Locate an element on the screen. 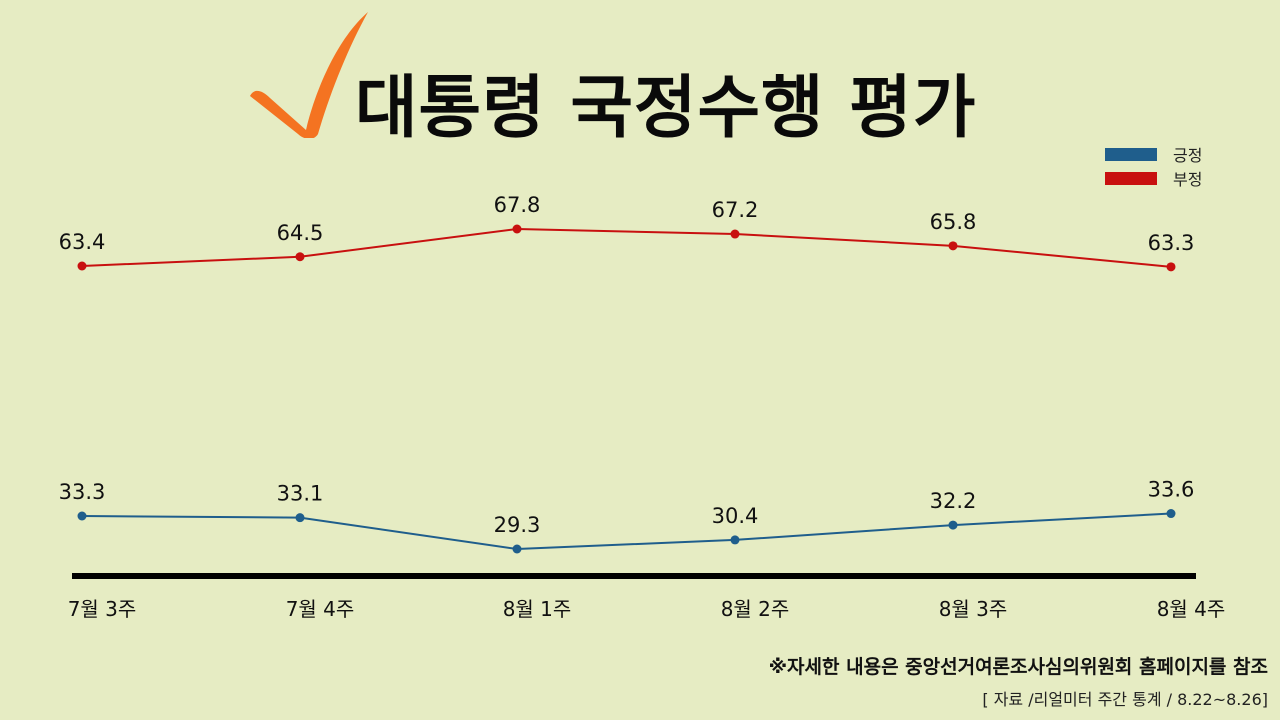 This screenshot has height=720, width=1280. negative-data-label: 67.2 is located at coordinates (735, 210).